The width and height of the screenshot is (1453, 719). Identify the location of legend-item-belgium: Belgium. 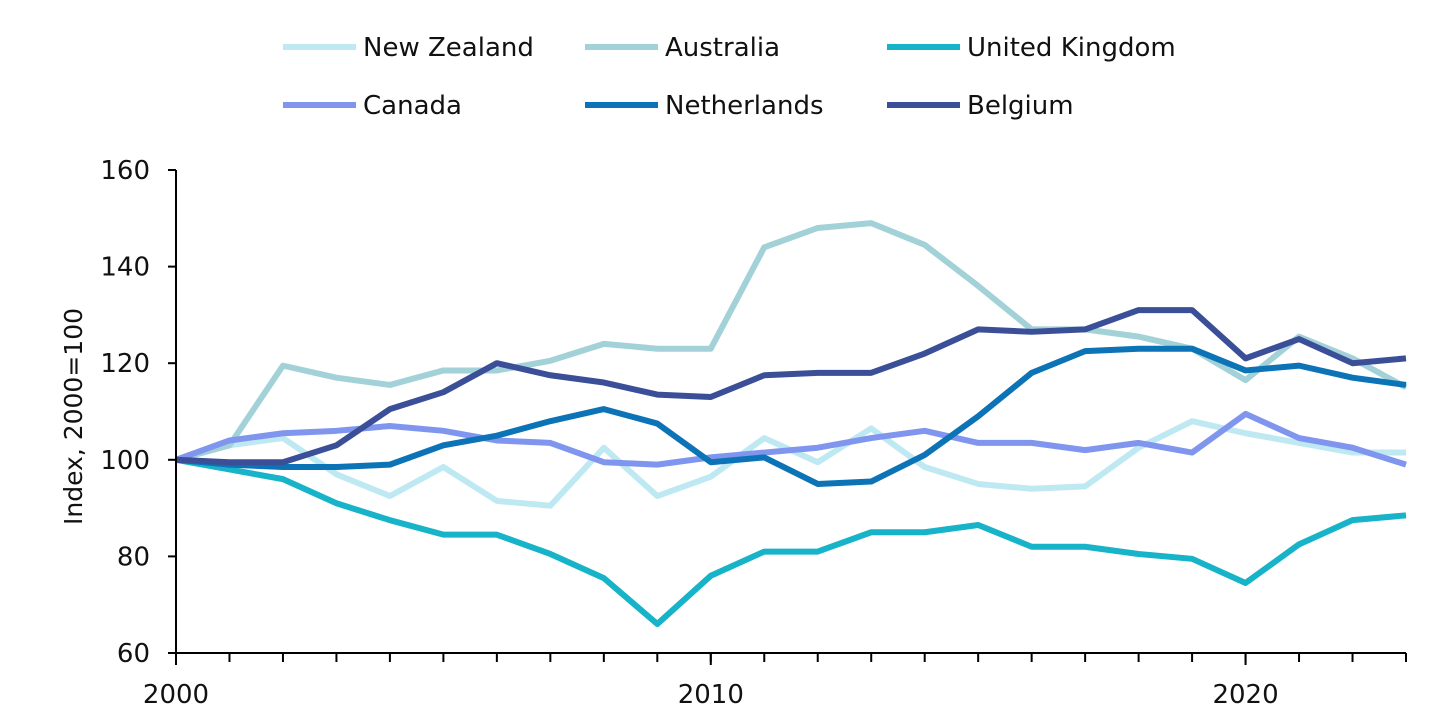
(980, 106).